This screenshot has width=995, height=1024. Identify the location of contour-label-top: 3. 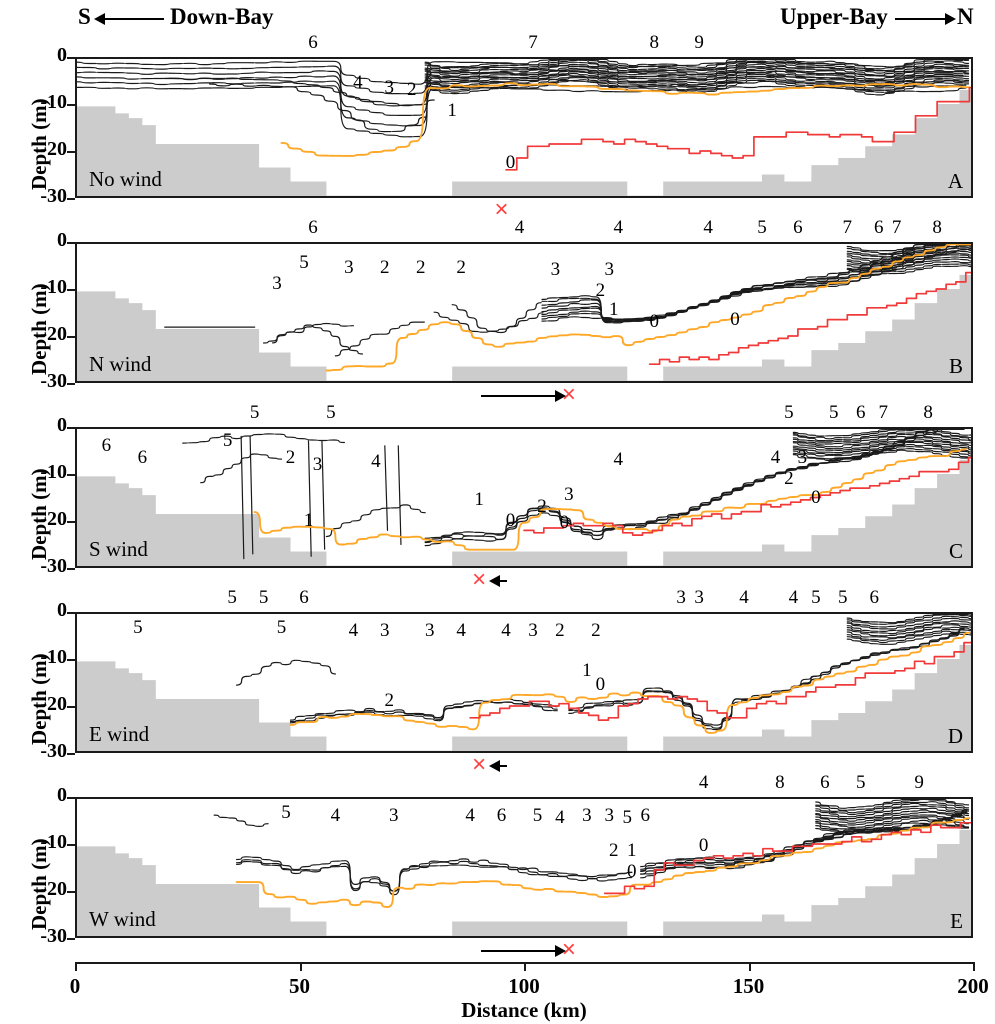
(681, 597).